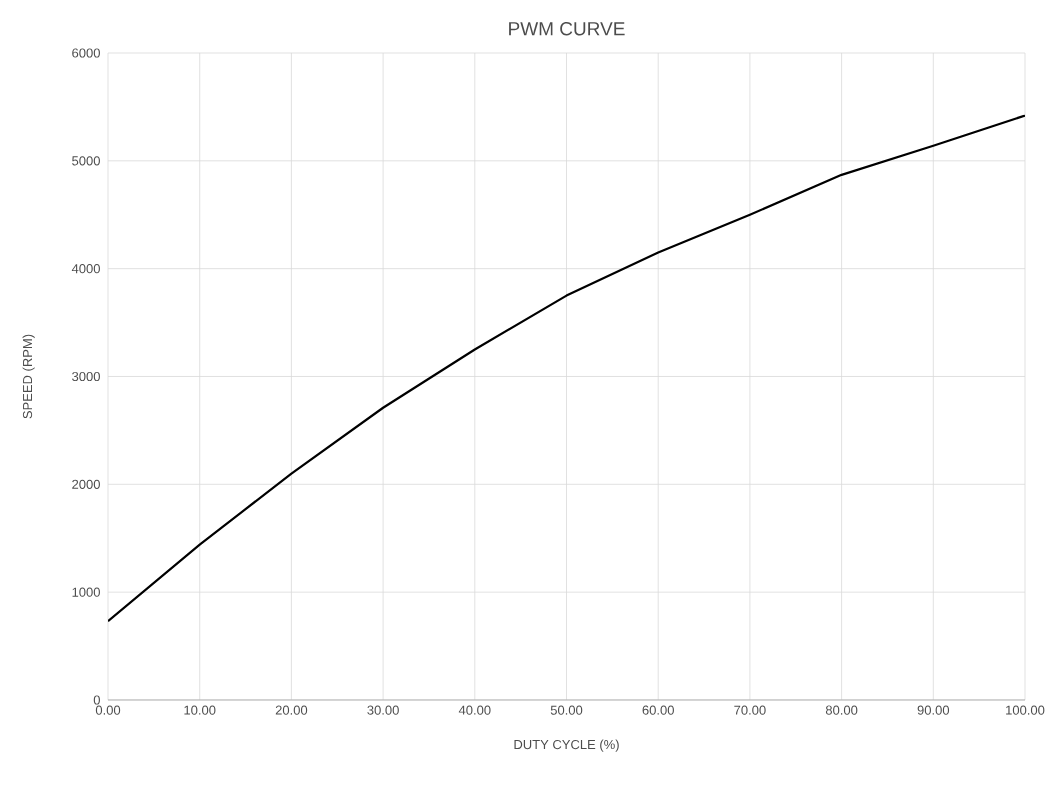  What do you see at coordinates (474, 710) in the screenshot?
I see `x-tick-label: 40.00` at bounding box center [474, 710].